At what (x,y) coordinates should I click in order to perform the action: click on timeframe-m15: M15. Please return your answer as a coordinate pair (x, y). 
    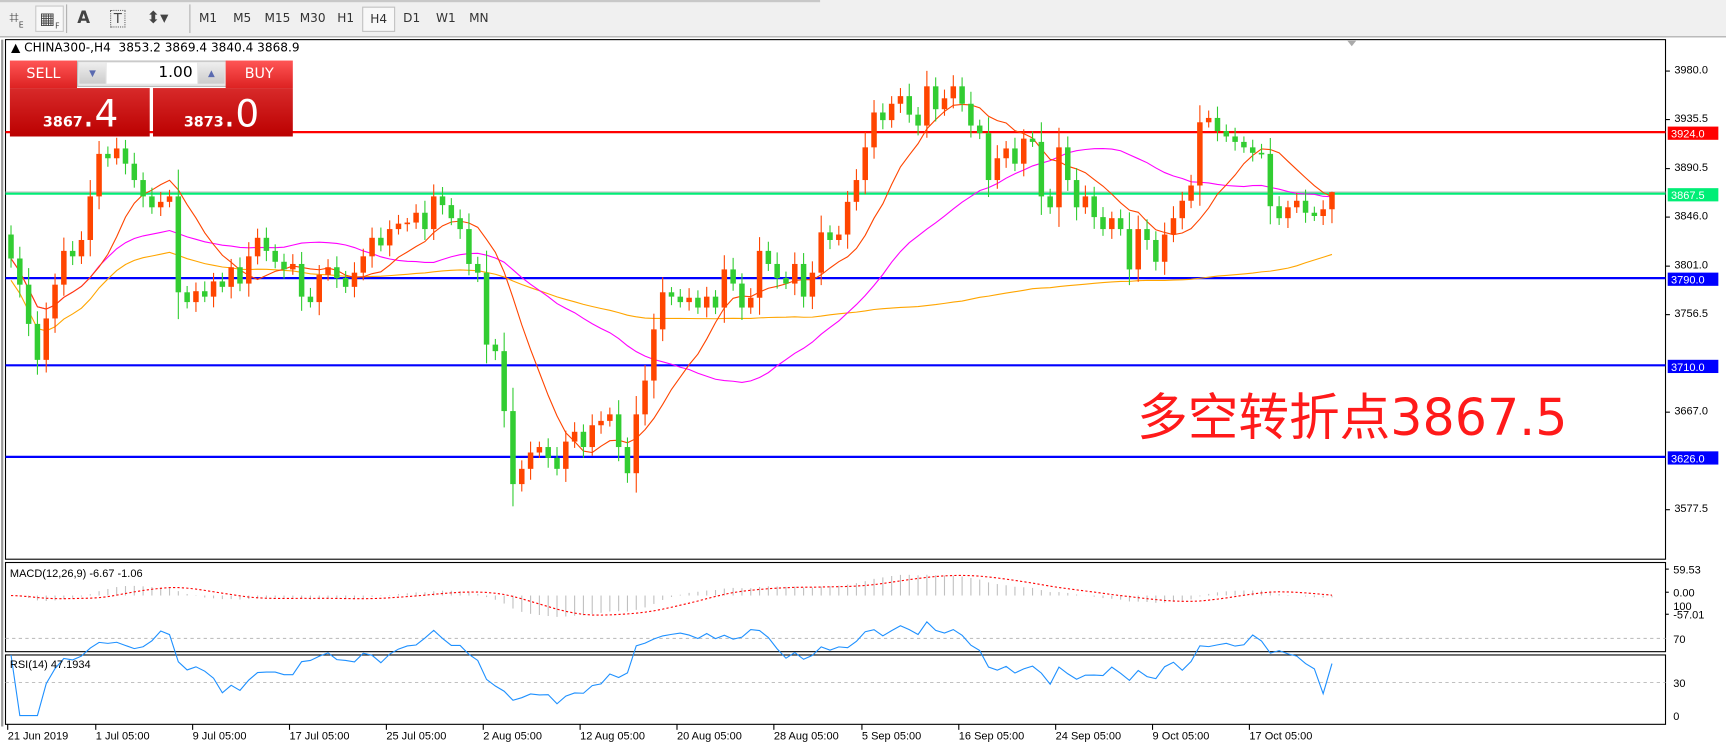
    Looking at the image, I should click on (277, 18).